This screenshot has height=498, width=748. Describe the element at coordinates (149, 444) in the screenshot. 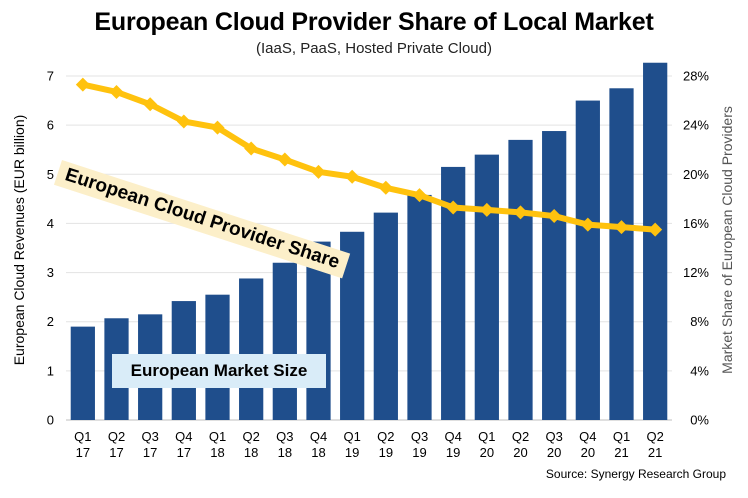

I see `x-tick-label: Q3 17` at that location.